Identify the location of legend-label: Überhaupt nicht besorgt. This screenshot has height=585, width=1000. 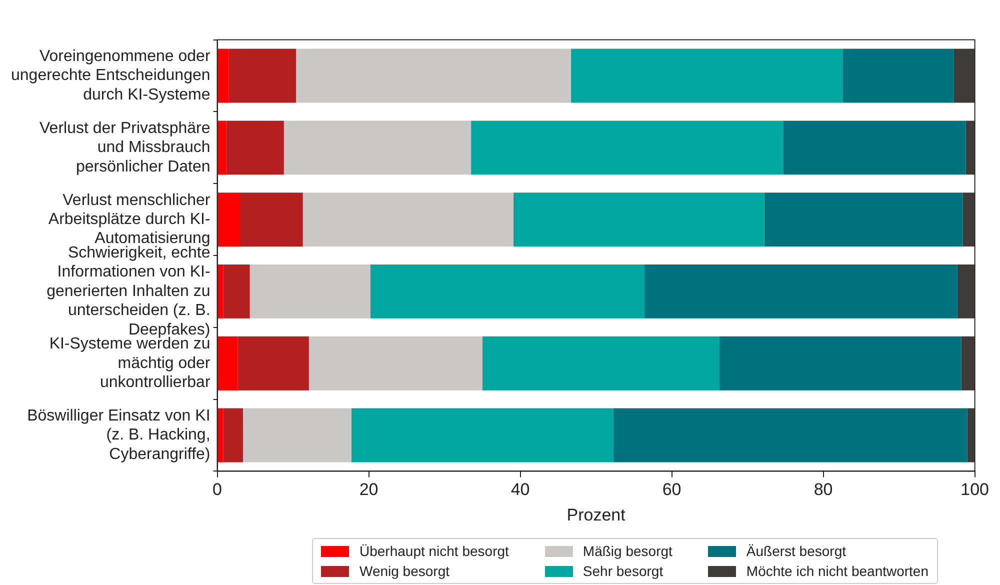
(434, 551).